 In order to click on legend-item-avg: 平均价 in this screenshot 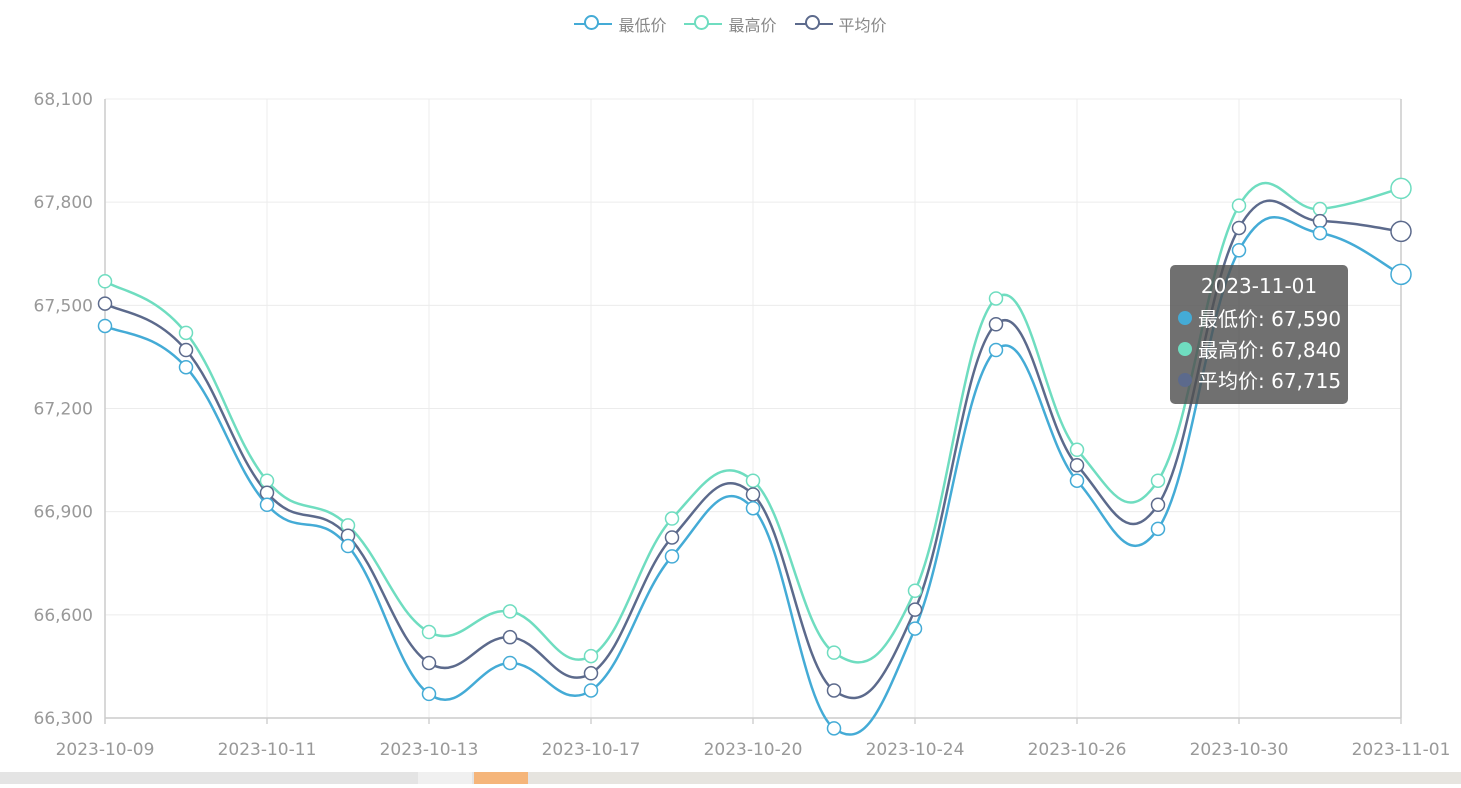, I will do `click(840, 24)`.